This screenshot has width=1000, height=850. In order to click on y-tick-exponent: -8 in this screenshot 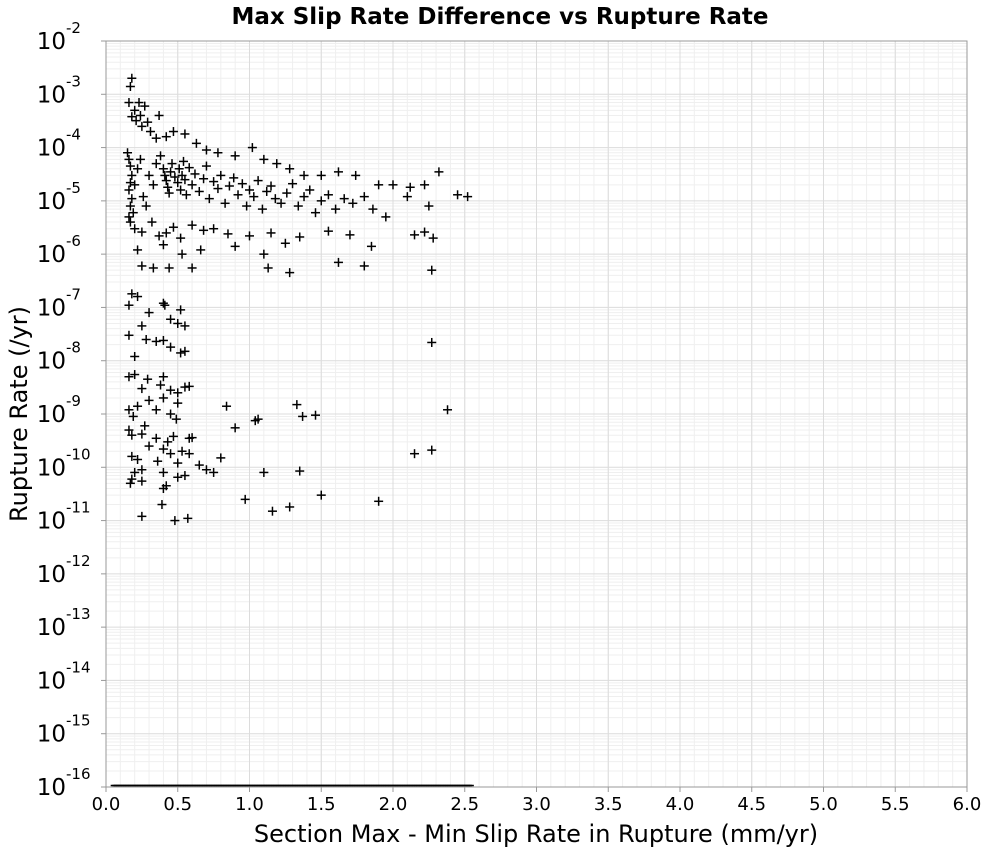, I will do `click(73, 348)`.